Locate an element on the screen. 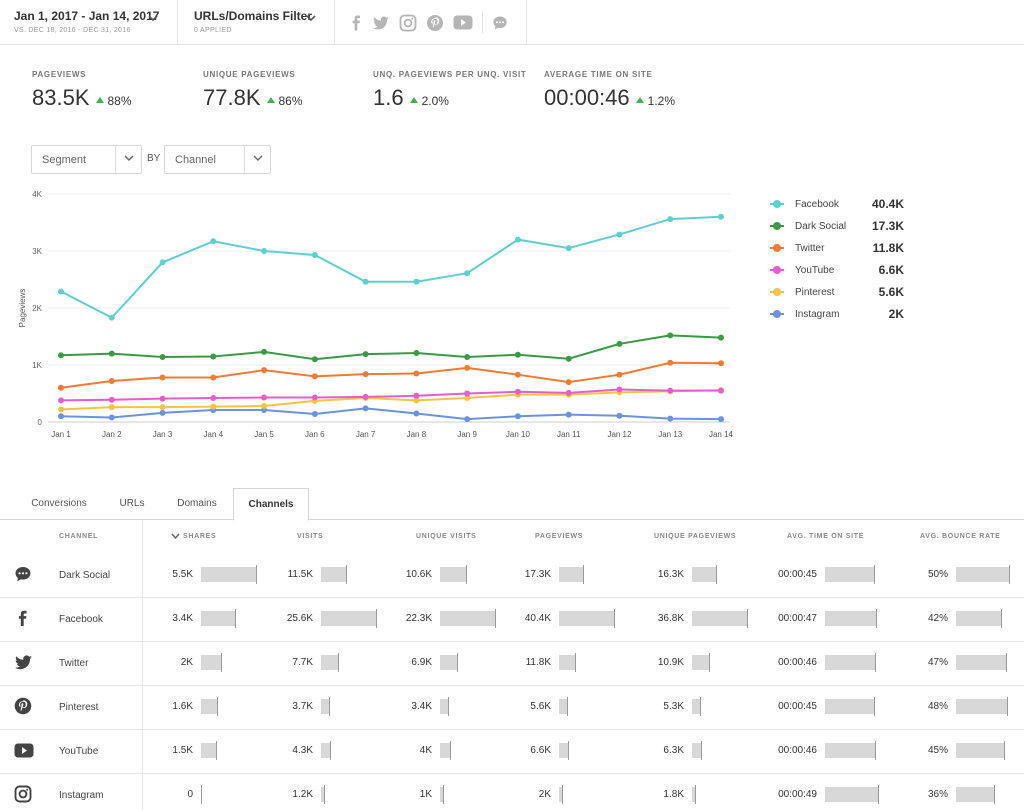 The image size is (1024, 810). legend-item: YouTube 6.6K is located at coordinates (840, 270).